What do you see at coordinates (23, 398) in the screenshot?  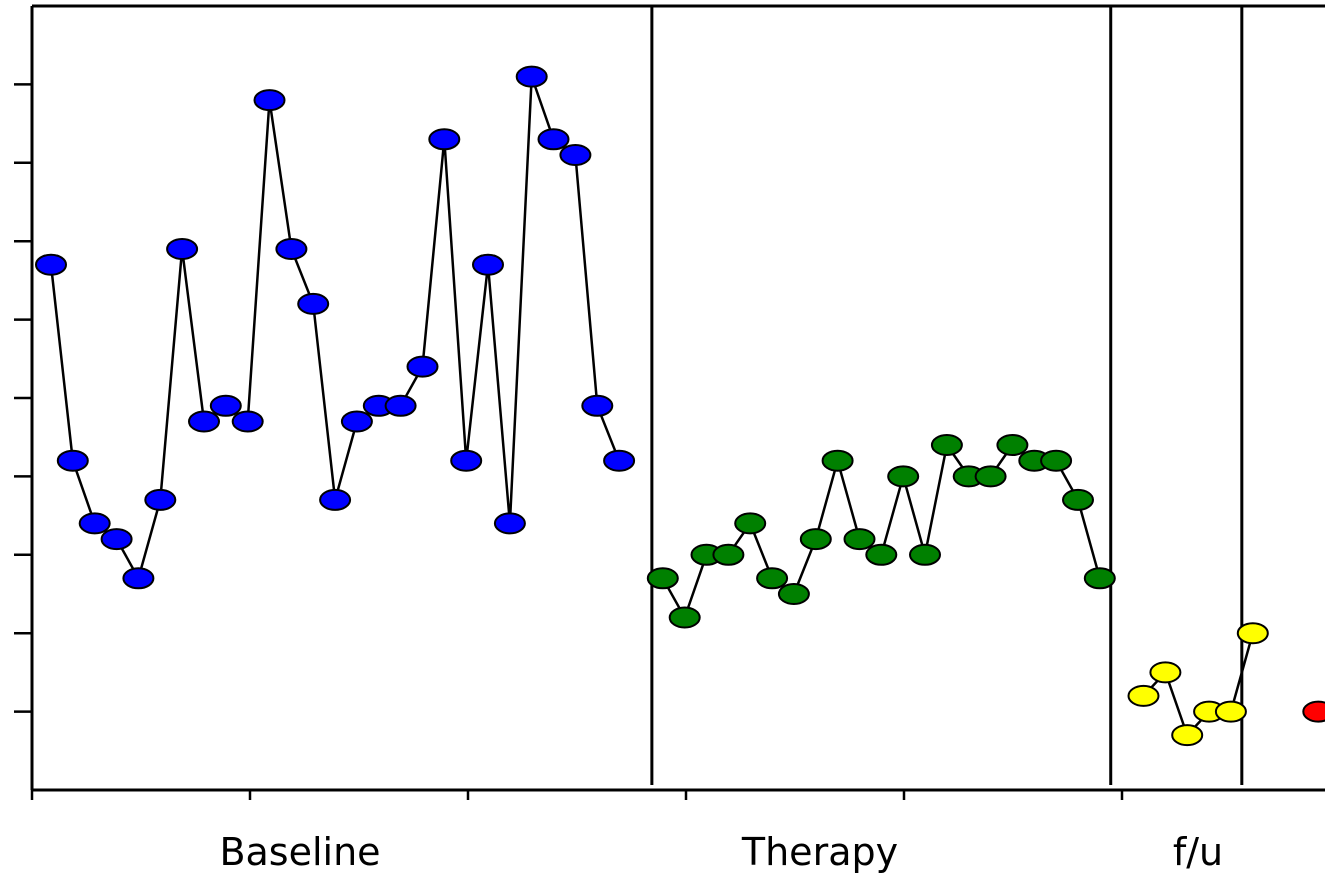 I see `y-axis-ticks` at bounding box center [23, 398].